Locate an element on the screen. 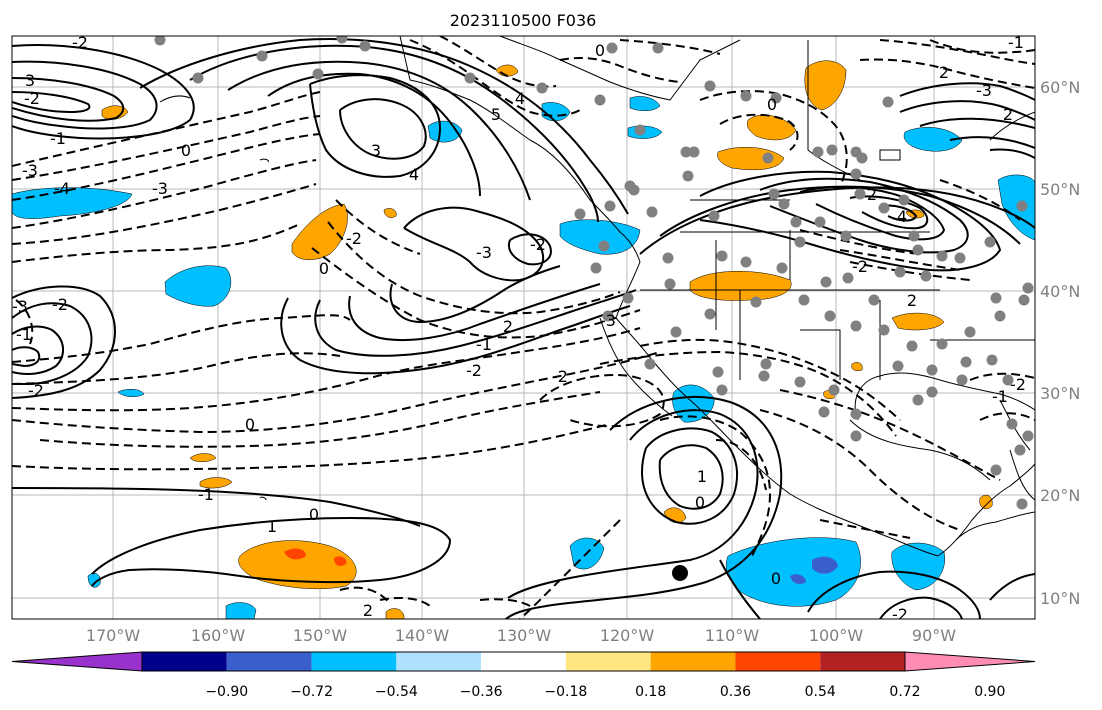 Image resolution: width=1102 pixels, height=710 pixels. lat-label: 40°N is located at coordinates (1060, 291).